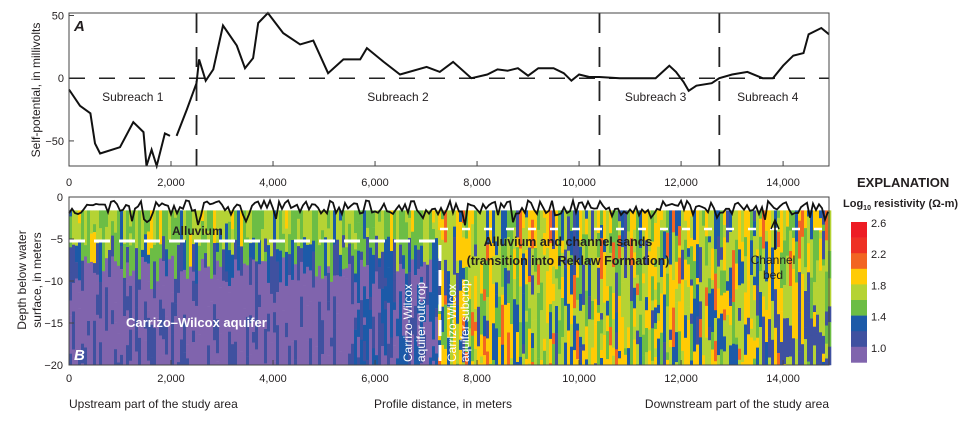 This screenshot has width=960, height=425. Describe the element at coordinates (421, 322) in the screenshot. I see `annotation-outcrop-2: aquifer outcrop` at that location.